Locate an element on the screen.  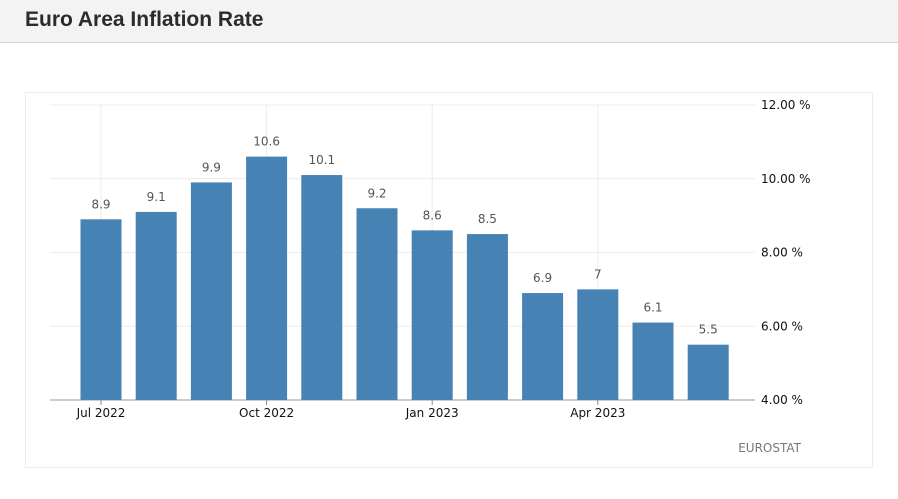
y-axis-ticks: 4.00 % 6.00 % 8.00 % 10.00 % 12.00 % is located at coordinates (786, 252).